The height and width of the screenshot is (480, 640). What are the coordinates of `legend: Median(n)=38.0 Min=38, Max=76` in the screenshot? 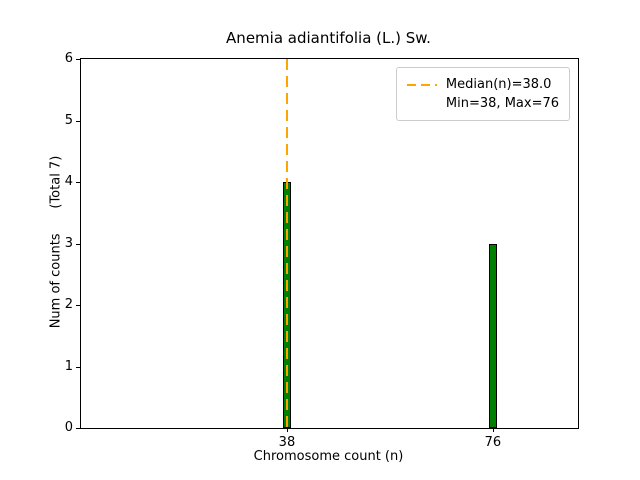 It's located at (482, 94).